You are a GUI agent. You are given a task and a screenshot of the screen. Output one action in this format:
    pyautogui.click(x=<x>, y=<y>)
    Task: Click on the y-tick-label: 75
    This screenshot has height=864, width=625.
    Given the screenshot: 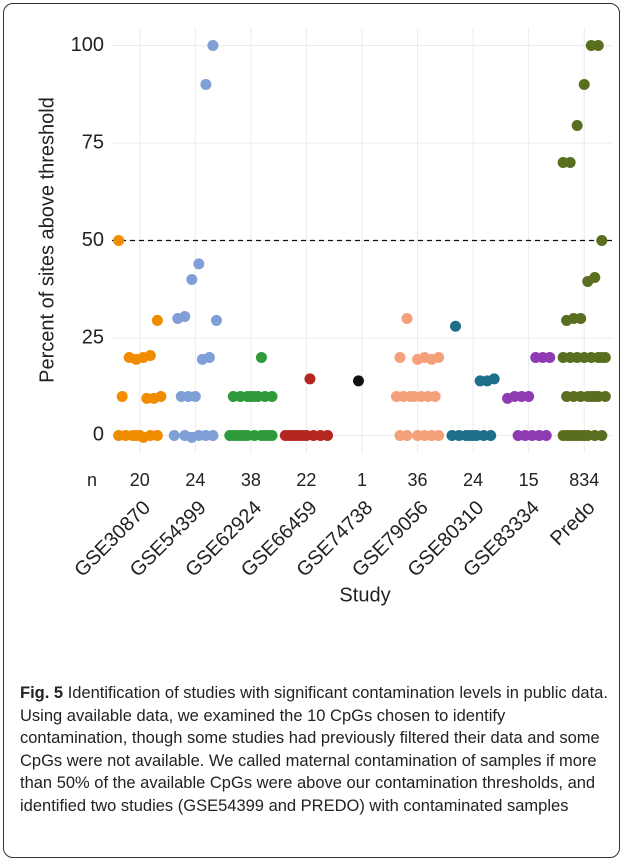 What is the action you would take?
    pyautogui.click(x=93, y=142)
    